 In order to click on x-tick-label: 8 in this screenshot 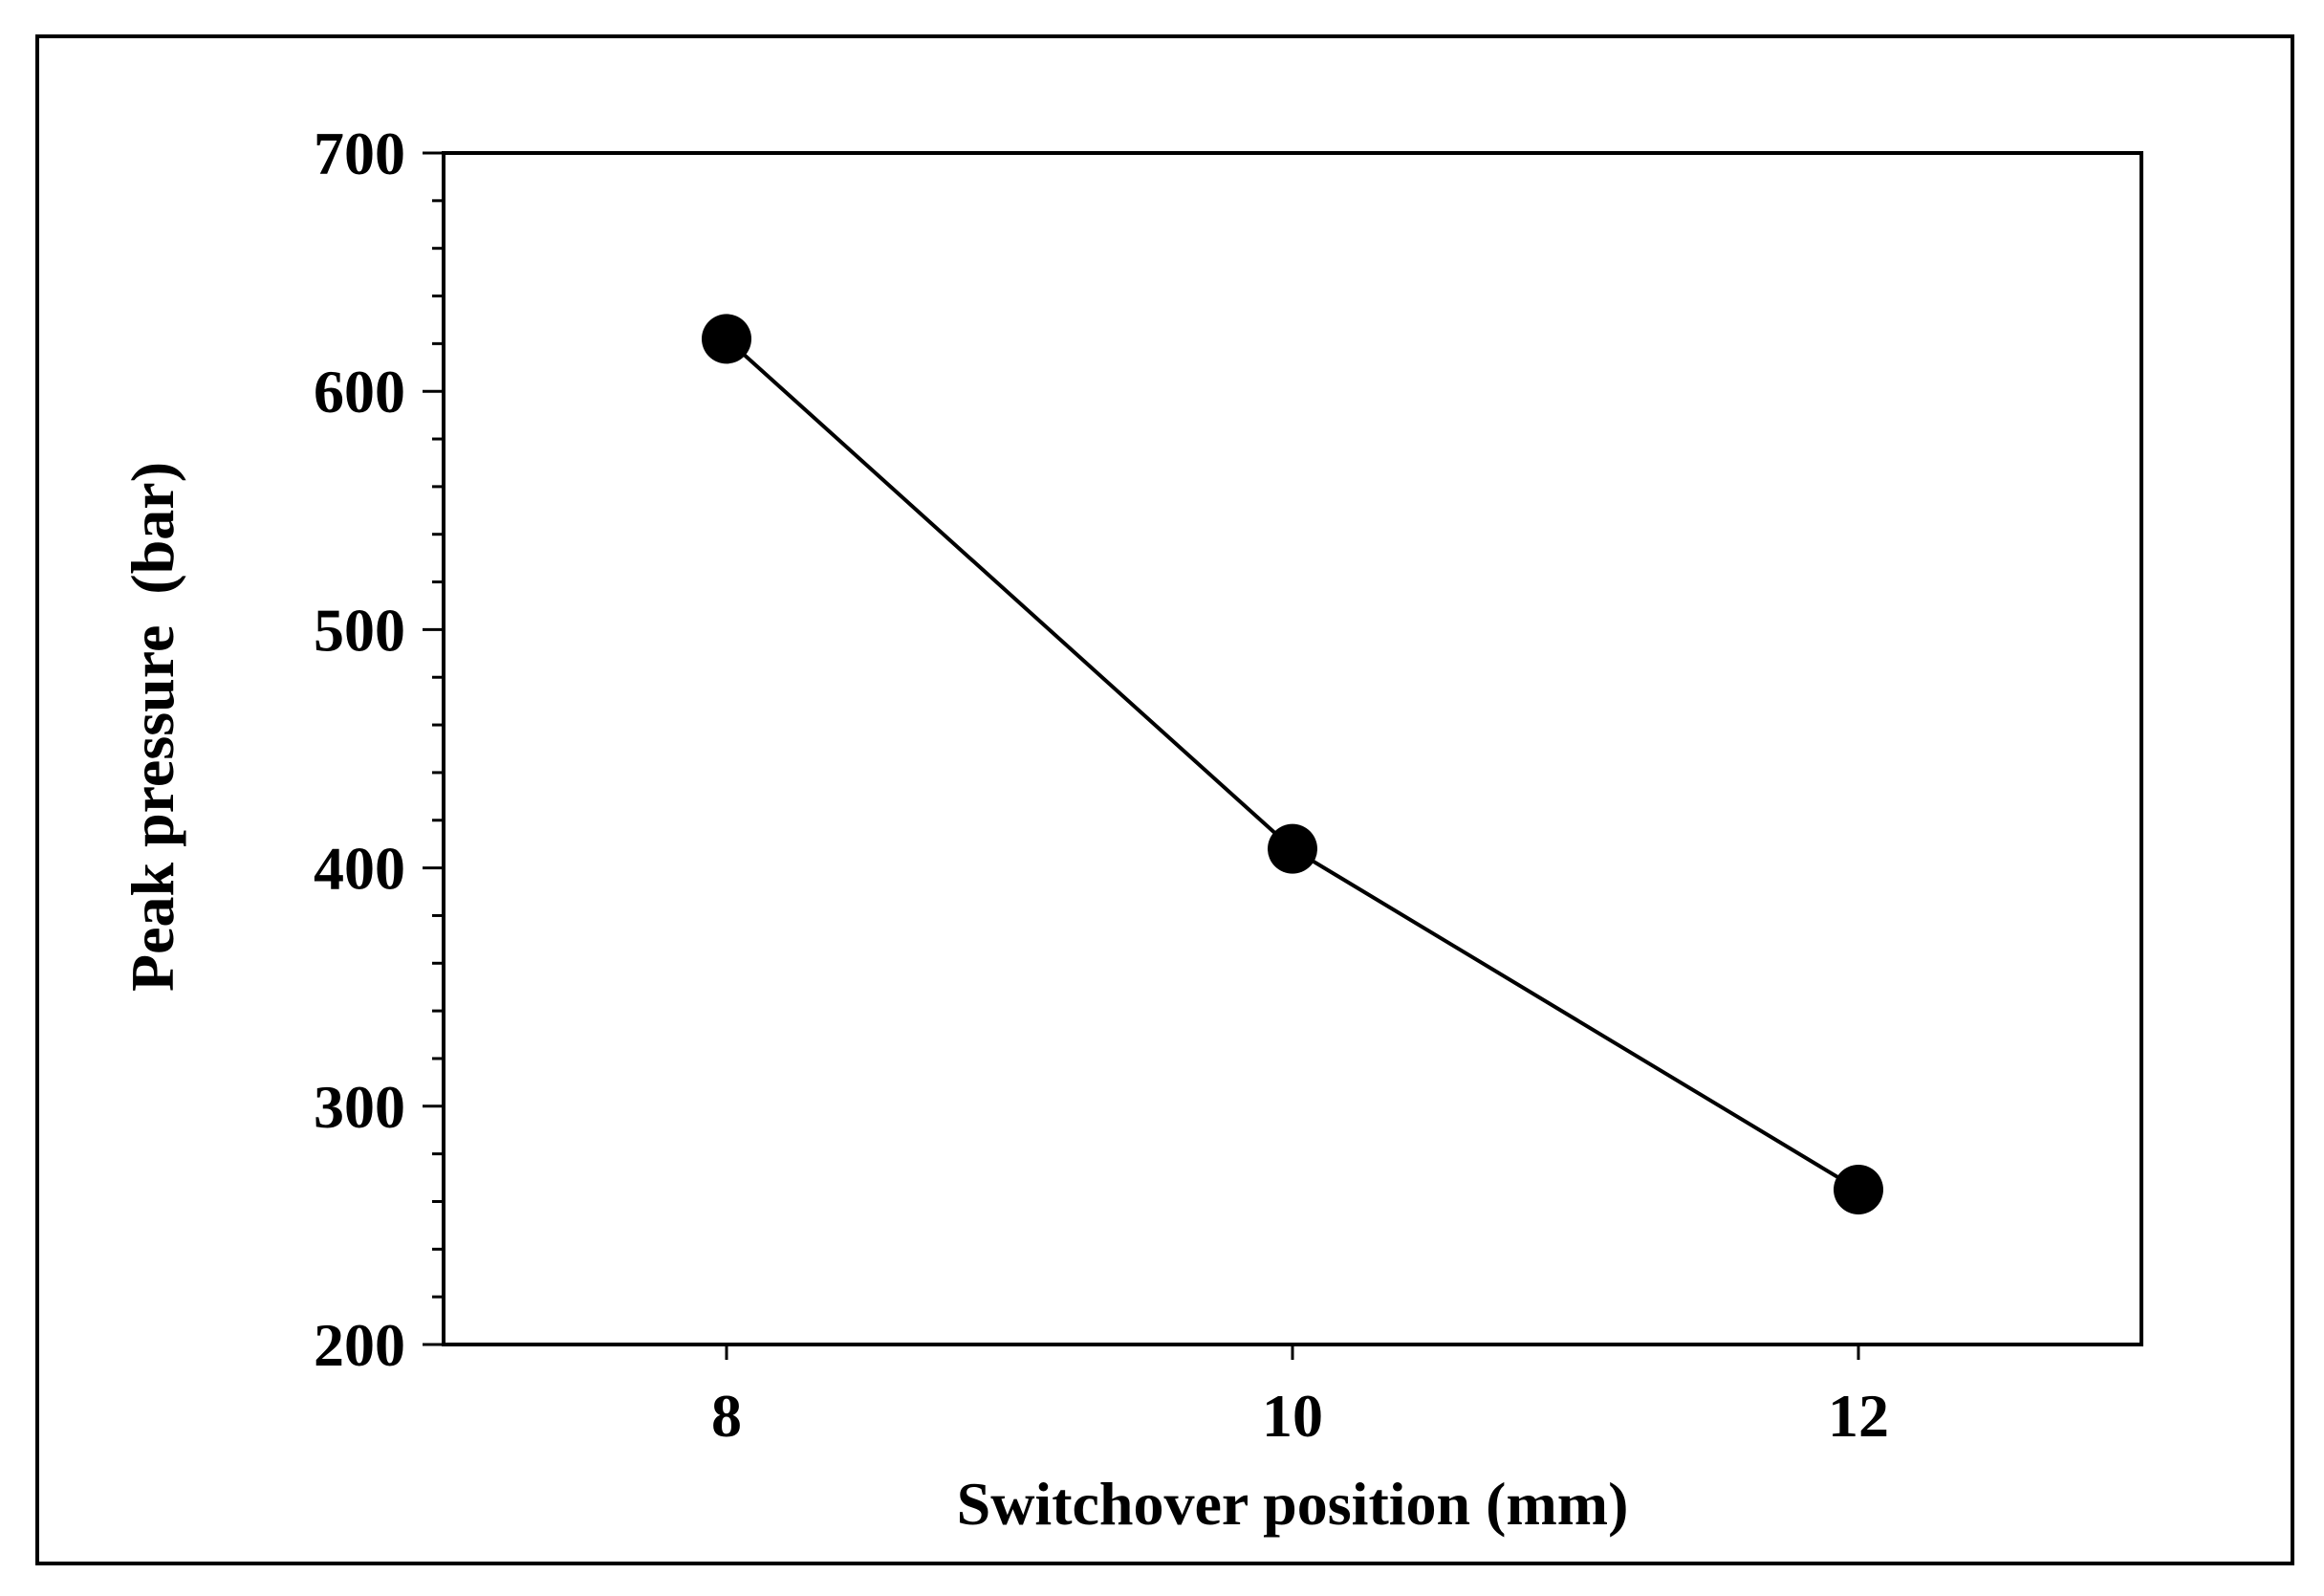, I will do `click(726, 1416)`.